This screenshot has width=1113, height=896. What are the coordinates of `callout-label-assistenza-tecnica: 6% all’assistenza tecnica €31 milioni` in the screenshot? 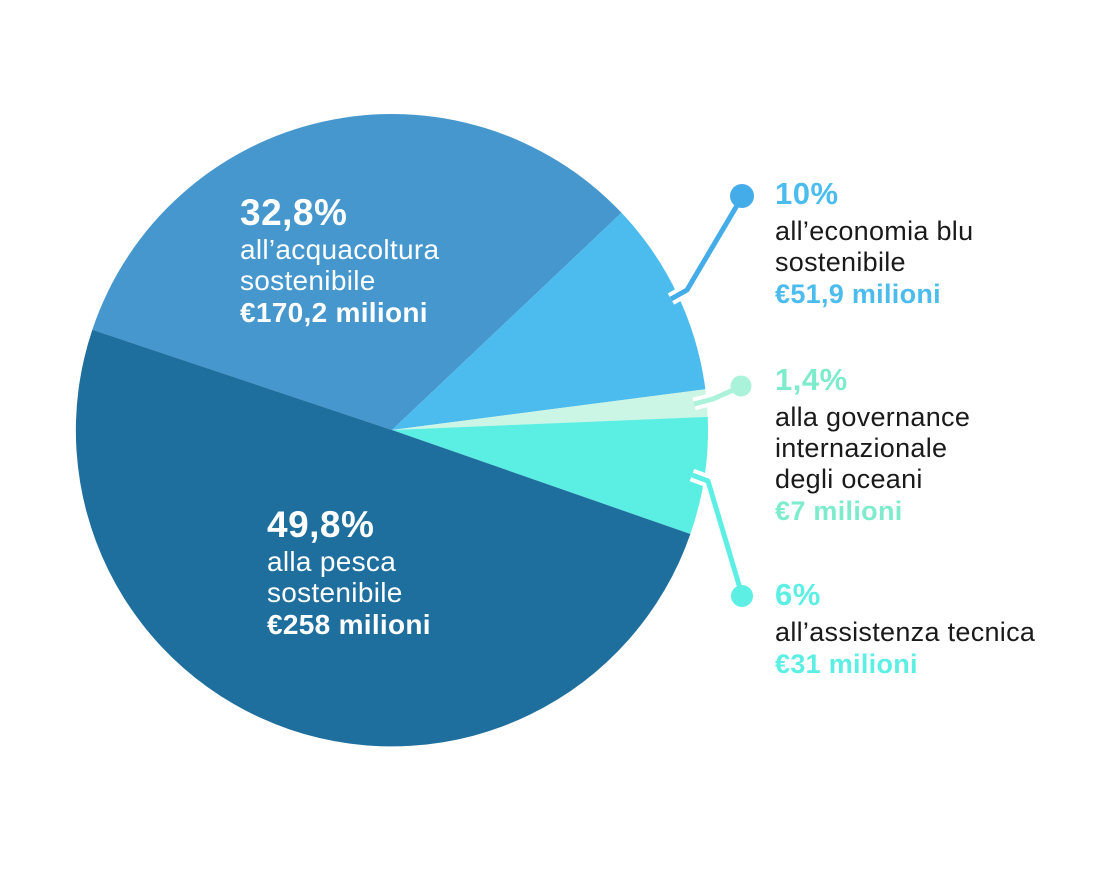 It's located at (905, 628).